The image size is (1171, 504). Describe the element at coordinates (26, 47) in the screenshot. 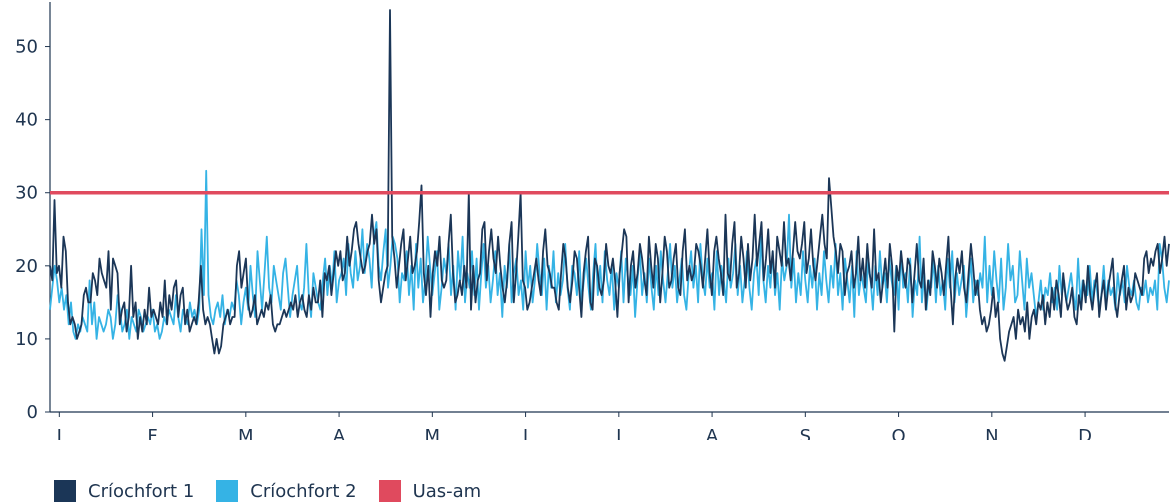

I see `y-tick-label: 50` at that location.